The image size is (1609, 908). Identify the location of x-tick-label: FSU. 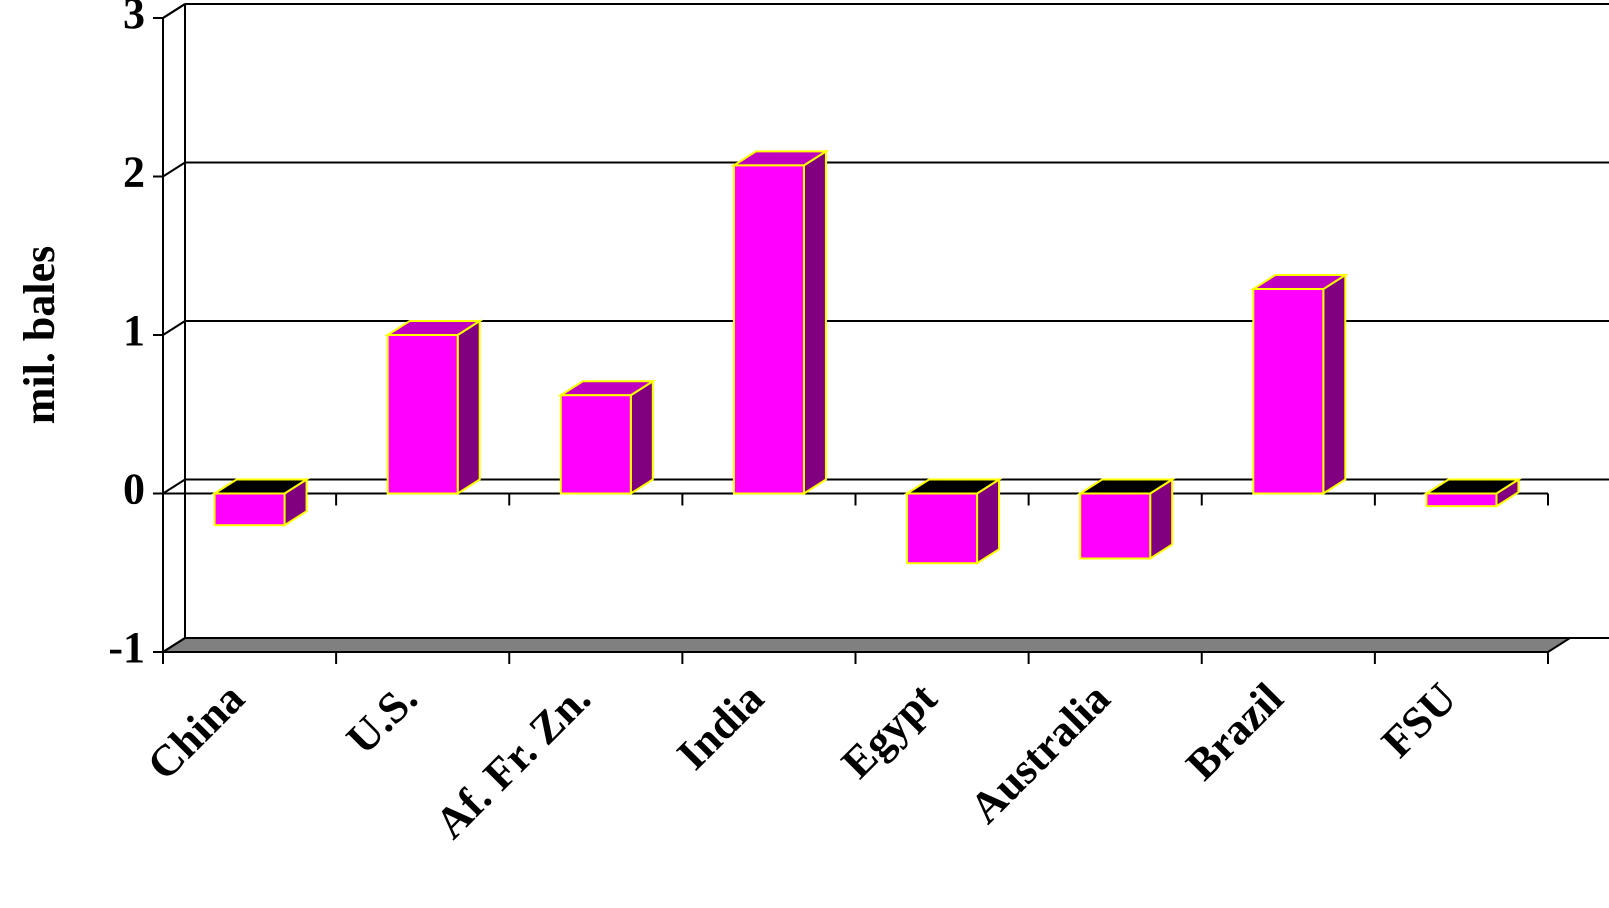
(1418, 720).